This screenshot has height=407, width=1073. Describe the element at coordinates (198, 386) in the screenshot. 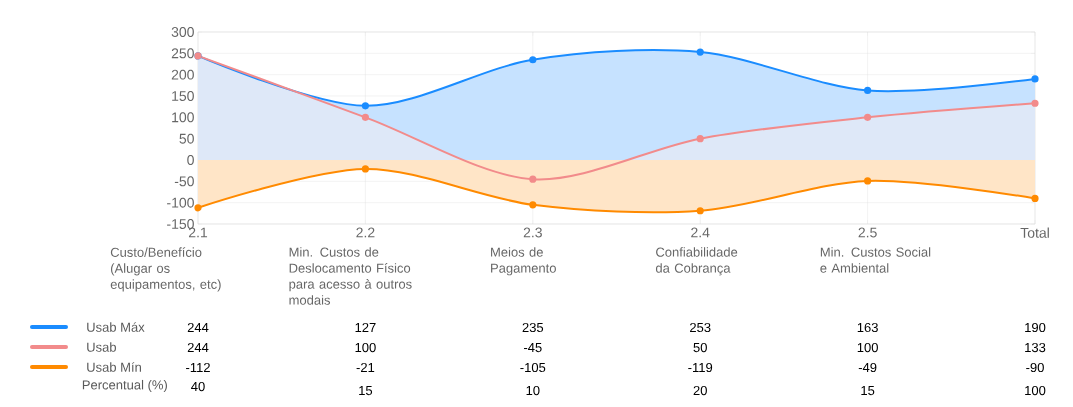

I see `text: 40` at that location.